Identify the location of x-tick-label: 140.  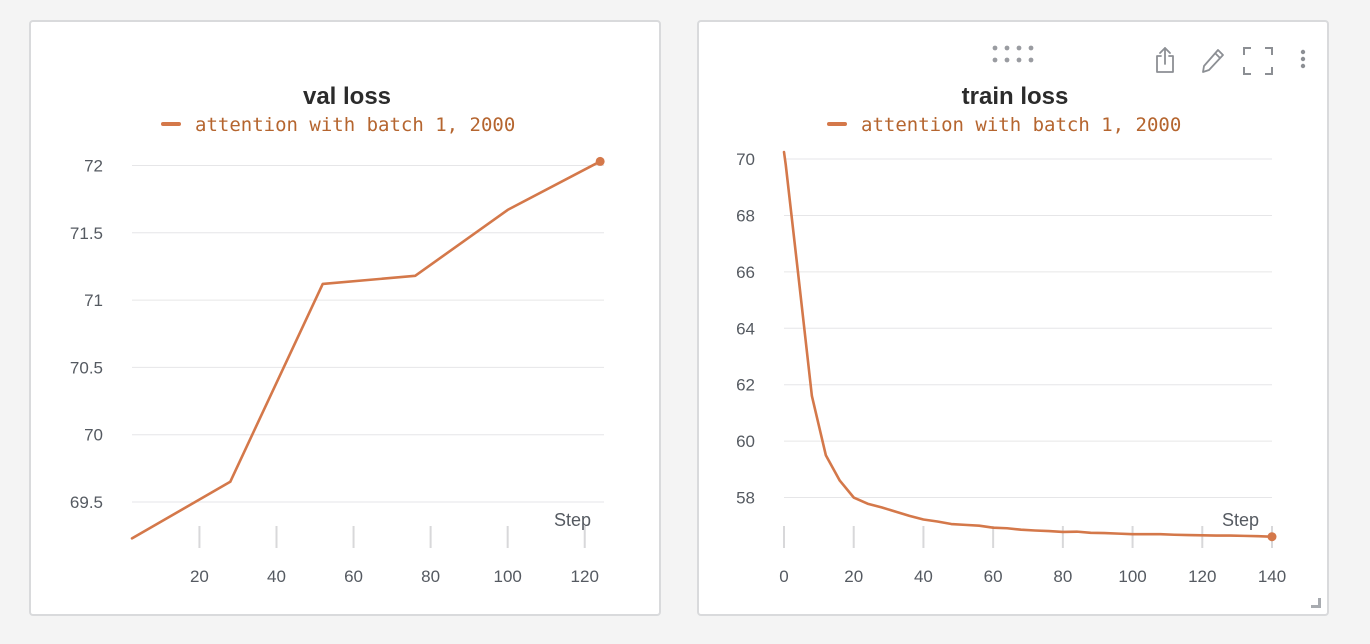
(1272, 576).